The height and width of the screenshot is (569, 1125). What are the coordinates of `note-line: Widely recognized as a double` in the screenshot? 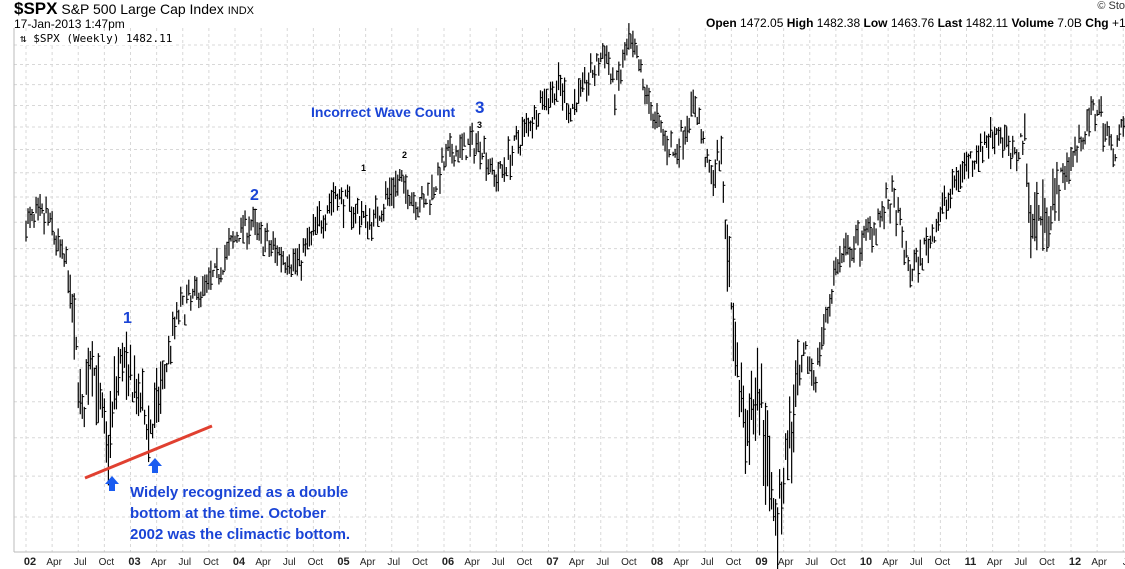 It's located at (239, 492).